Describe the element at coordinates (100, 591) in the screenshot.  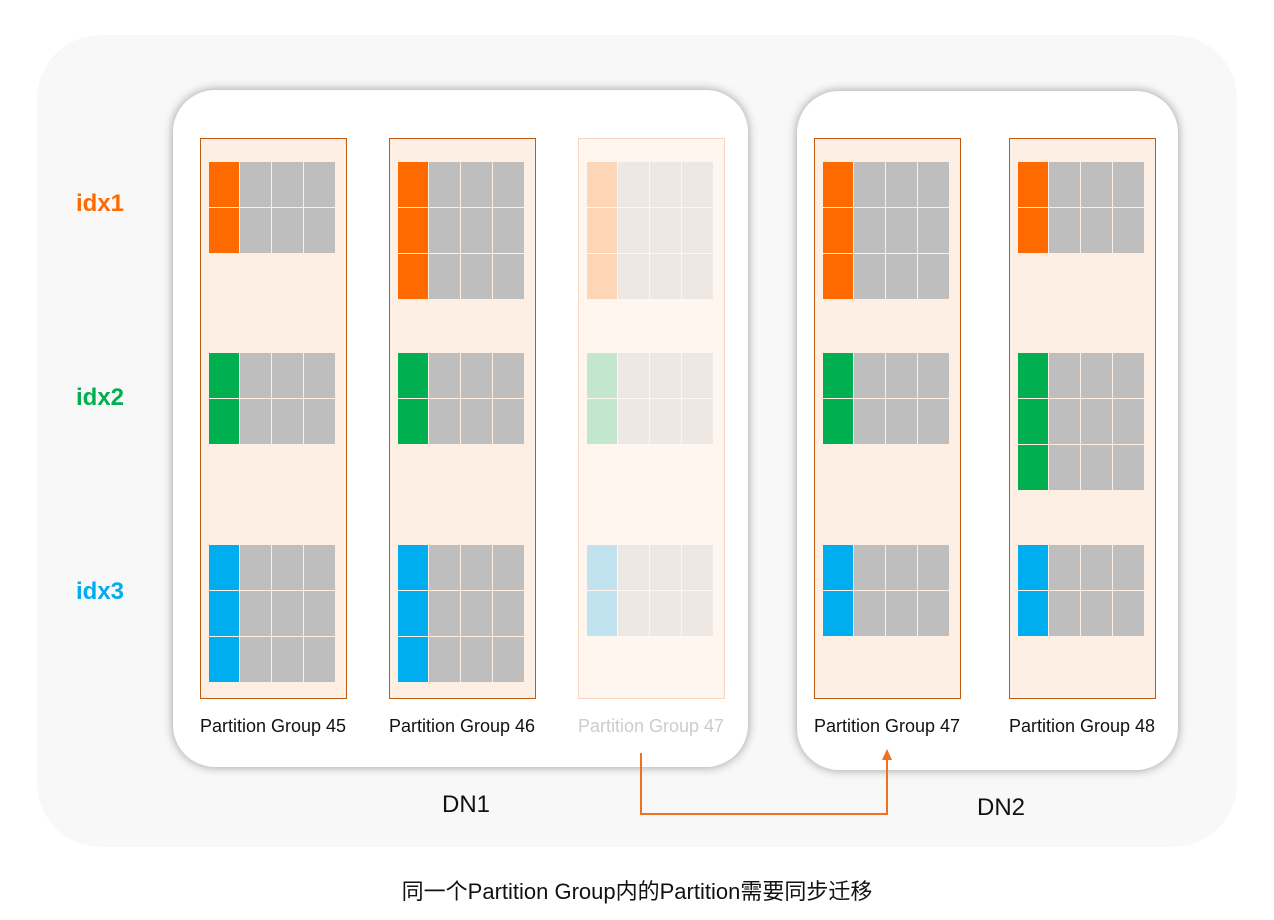
I see `idx3-label: idx3` at that location.